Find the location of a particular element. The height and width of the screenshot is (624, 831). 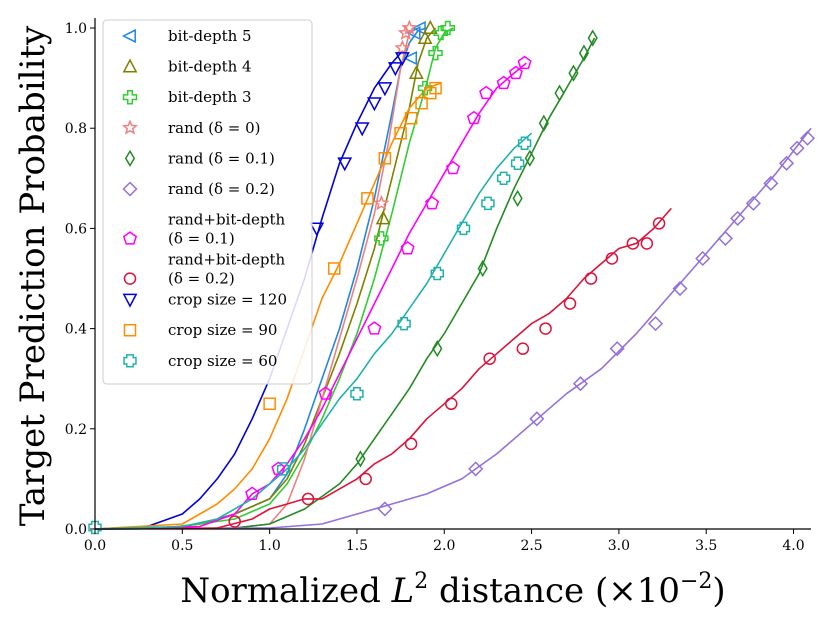

legend-label-bit-depth-3: bit-depth 3 is located at coordinates (210, 97).